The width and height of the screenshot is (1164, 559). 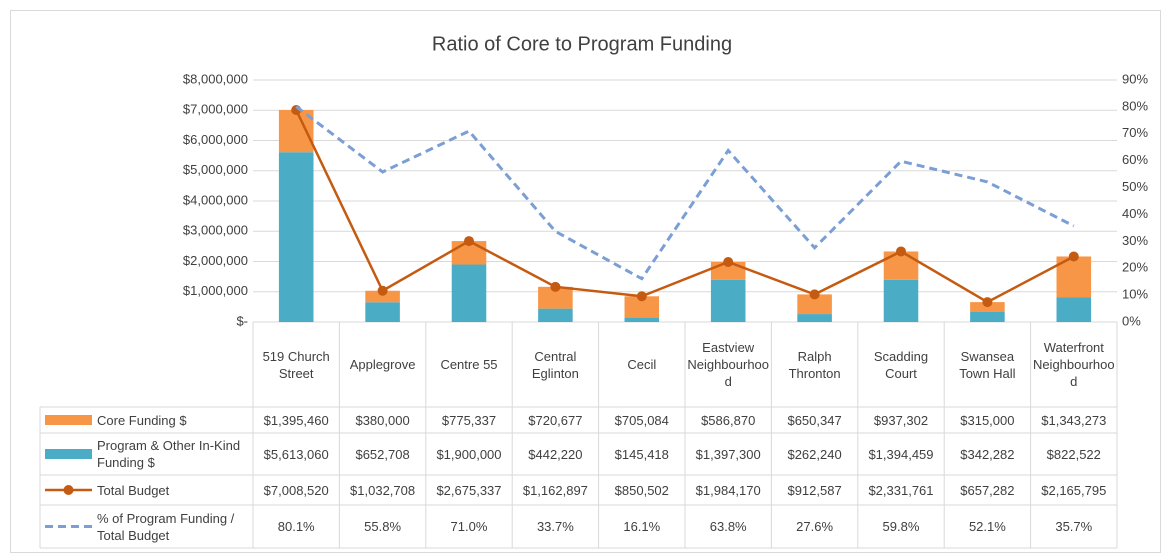 I want to click on table-value: 59.8%, so click(x=901, y=526).